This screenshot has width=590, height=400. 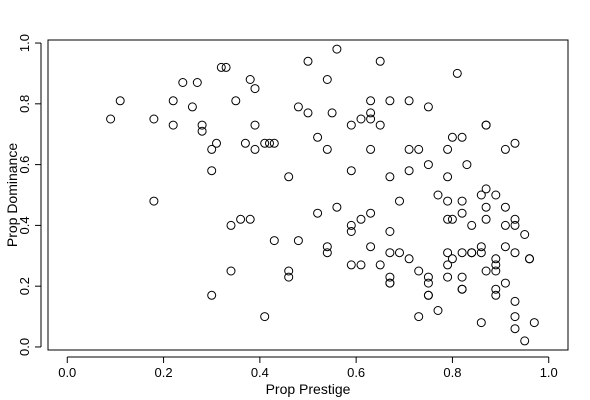 What do you see at coordinates (308, 389) in the screenshot?
I see `x-axis-title: Prop Prestige` at bounding box center [308, 389].